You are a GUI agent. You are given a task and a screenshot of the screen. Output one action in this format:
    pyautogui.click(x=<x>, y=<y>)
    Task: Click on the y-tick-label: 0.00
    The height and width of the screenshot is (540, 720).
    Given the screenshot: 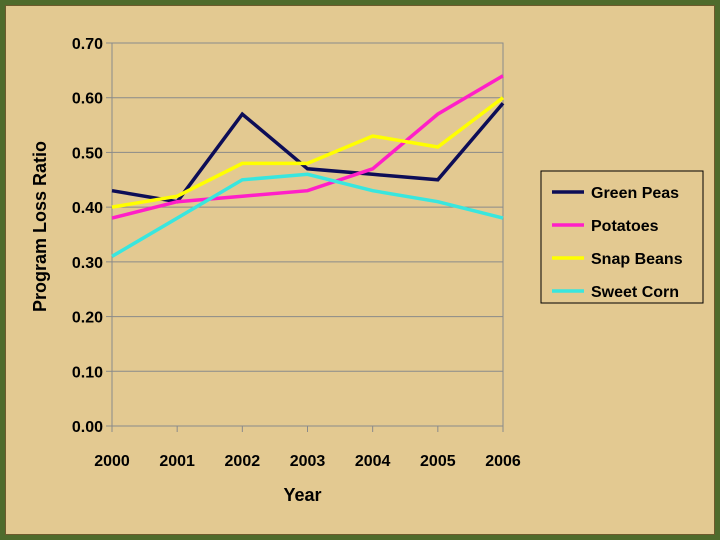 What is the action you would take?
    pyautogui.click(x=87, y=427)
    